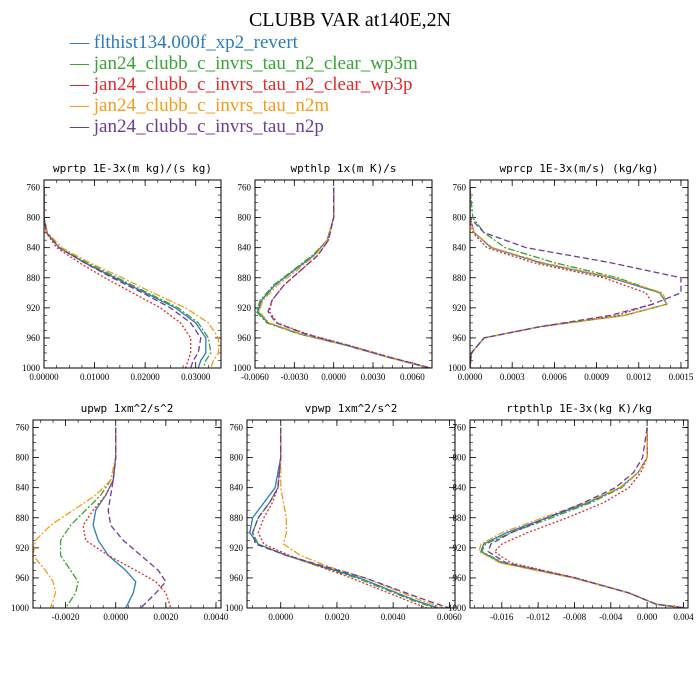  What do you see at coordinates (294, 377) in the screenshot?
I see `x-tick-label: -0.0030` at bounding box center [294, 377].